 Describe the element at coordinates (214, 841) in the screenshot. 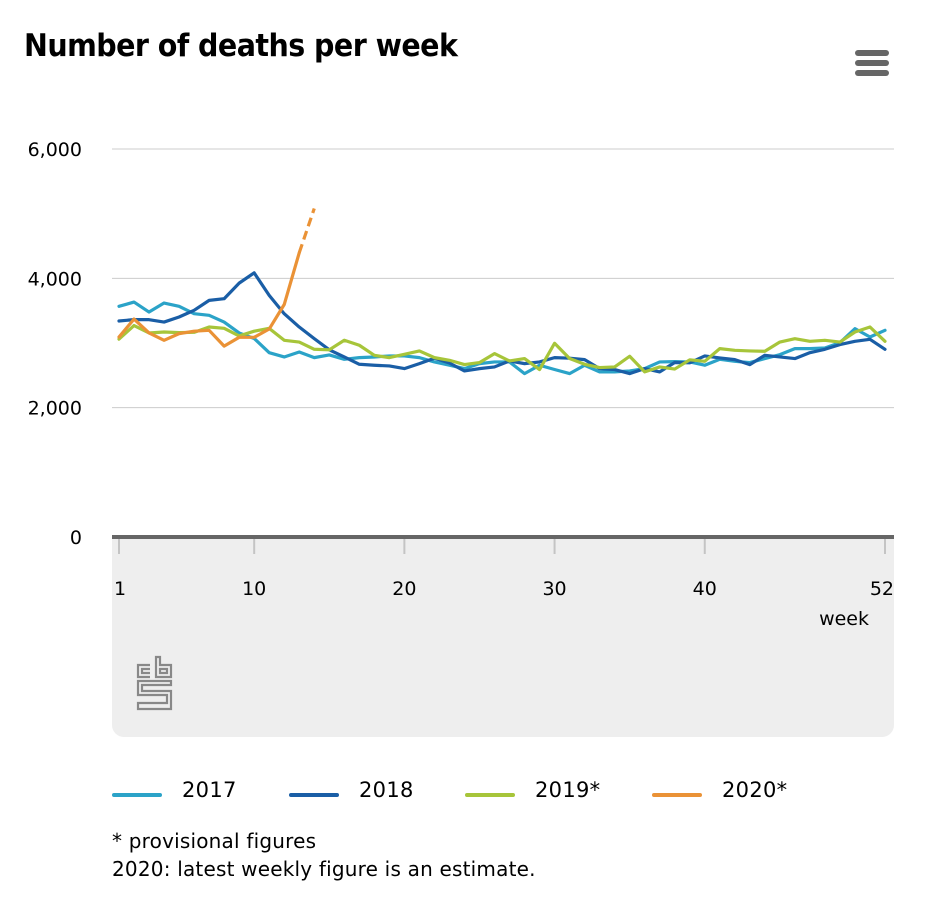

I see `footnote-provisional: * provisional figures` at that location.